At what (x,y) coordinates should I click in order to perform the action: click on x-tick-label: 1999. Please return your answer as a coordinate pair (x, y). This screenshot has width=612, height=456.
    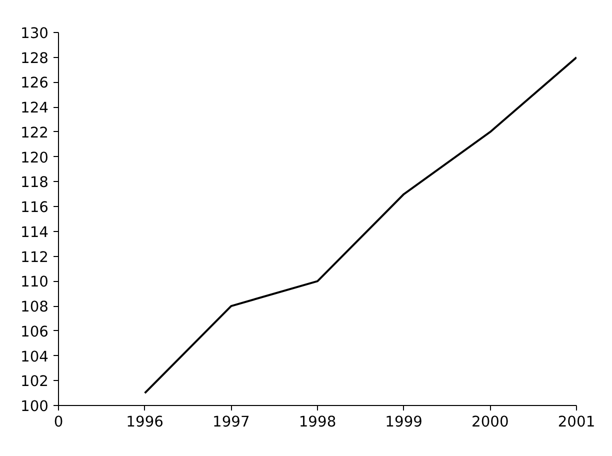
    Looking at the image, I should click on (403, 422).